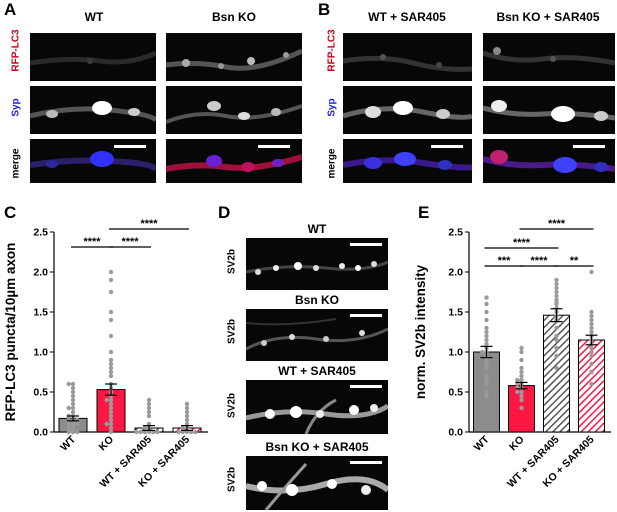 The height and width of the screenshot is (512, 617). I want to click on micrograph-d-ko, so click(317, 335).